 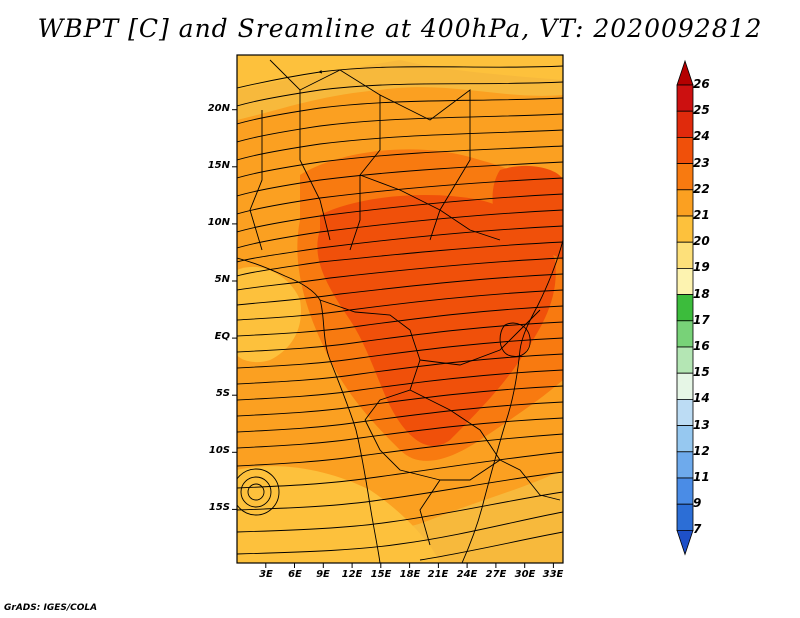 I want to click on colorbar-label: 7, so click(x=697, y=529).